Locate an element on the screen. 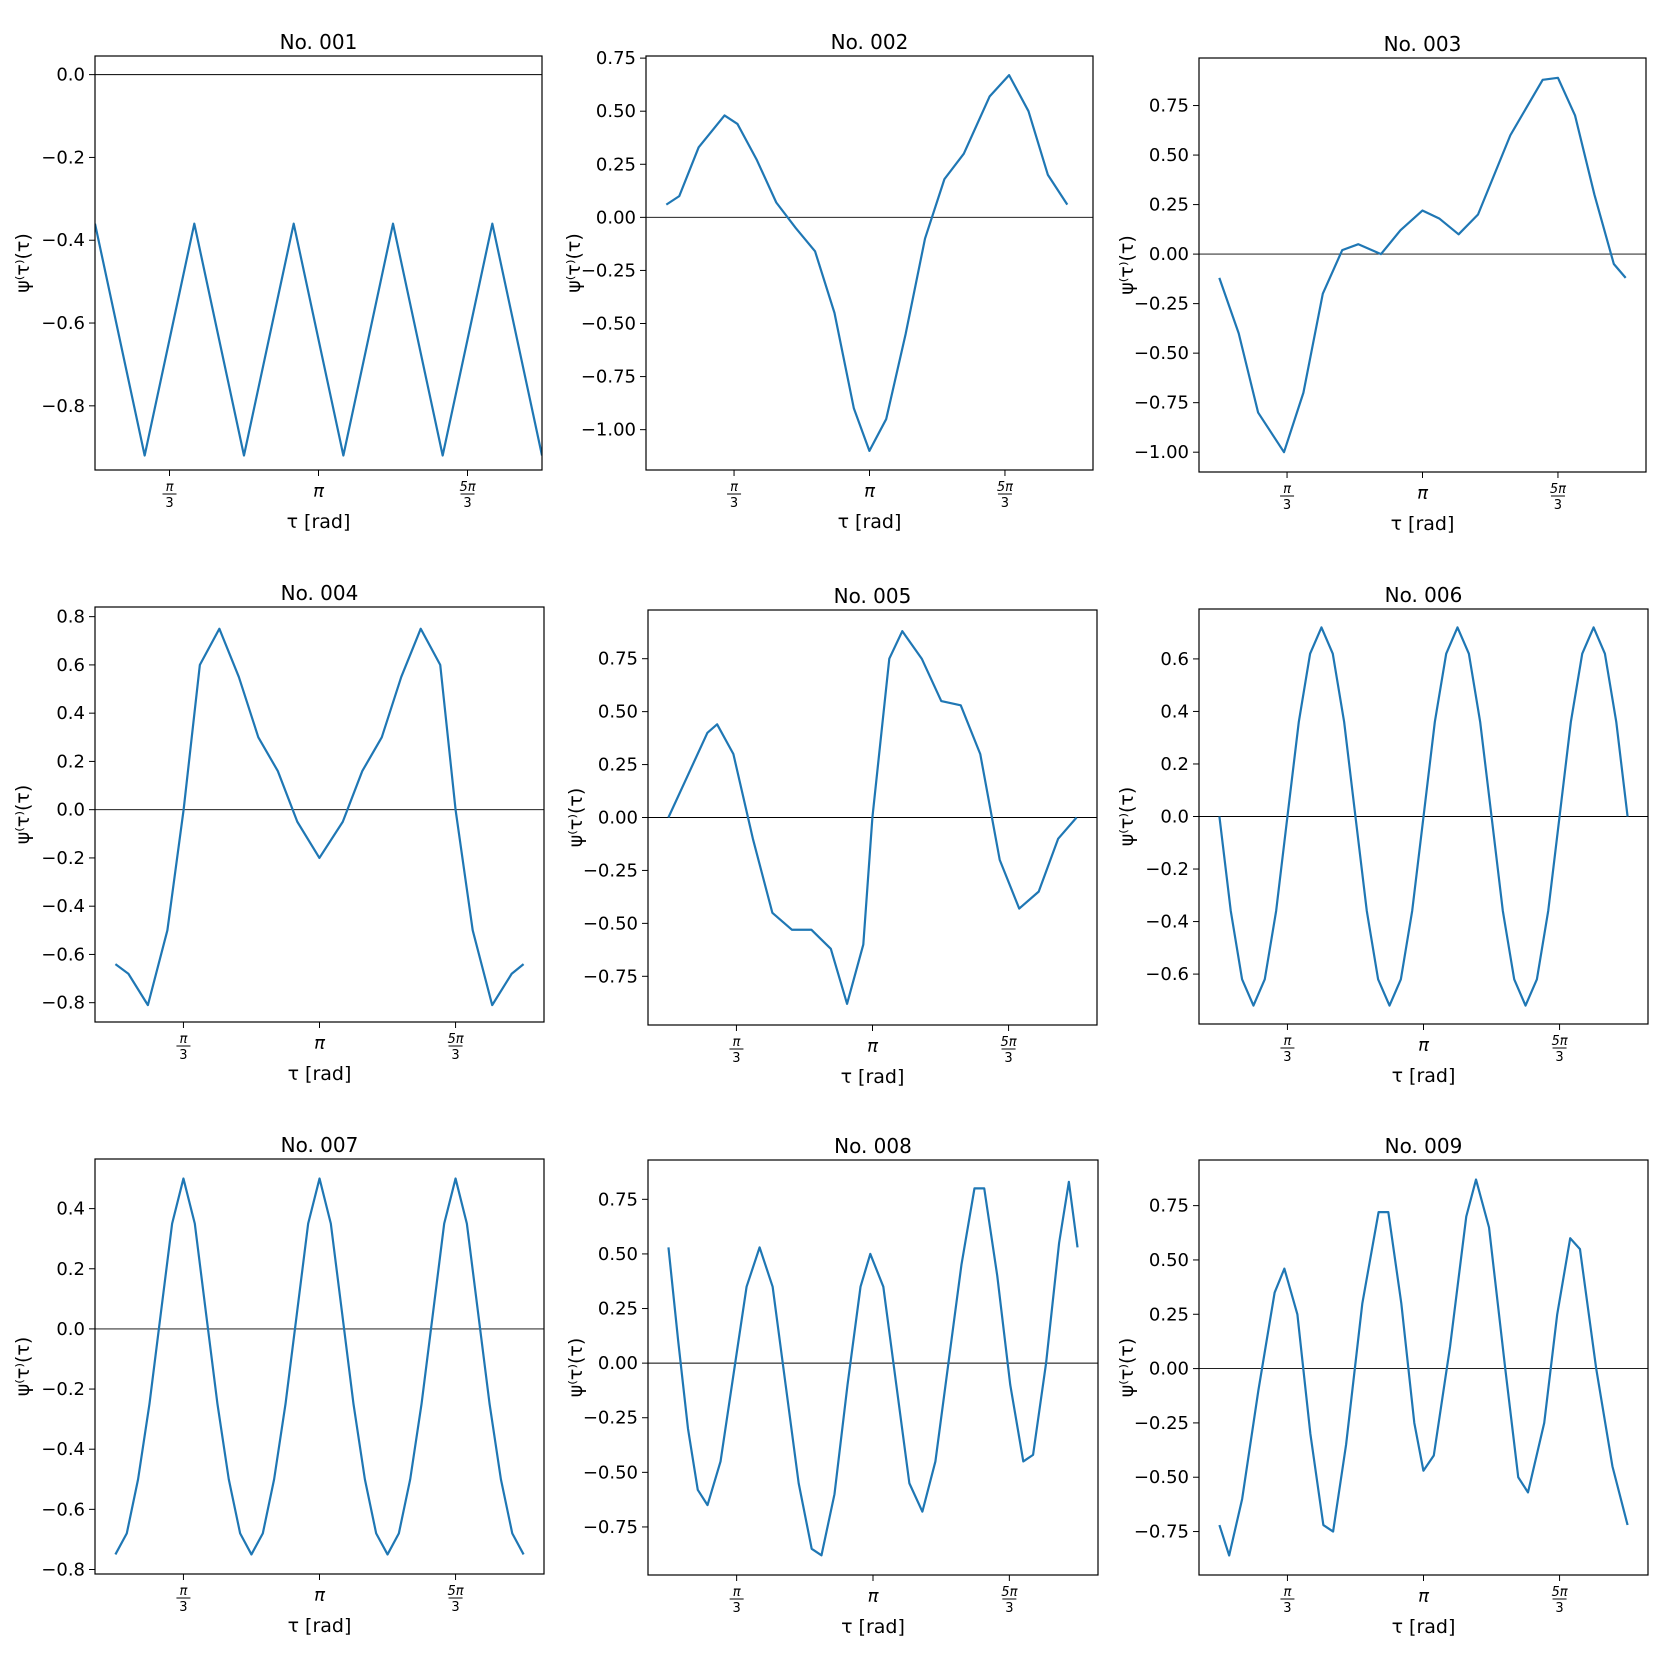 The height and width of the screenshot is (1659, 1661). y-tick-label: −1.00 is located at coordinates (608, 430).